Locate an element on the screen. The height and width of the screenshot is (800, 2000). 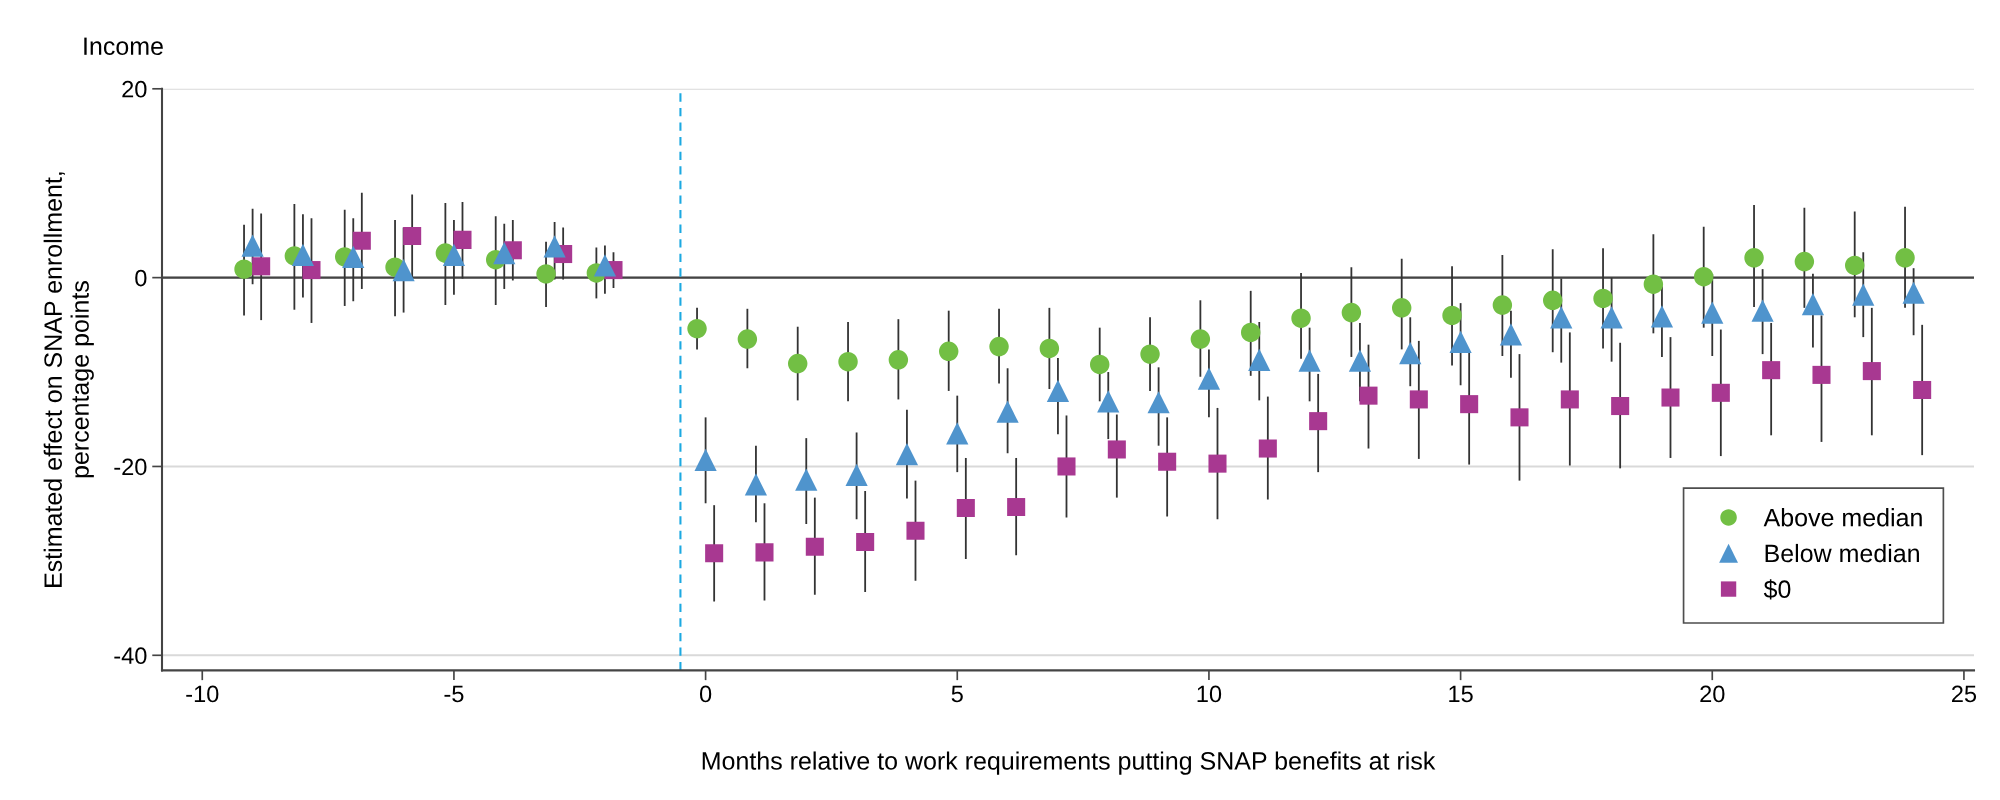
y-tick-label: -20 is located at coordinates (130, 467).